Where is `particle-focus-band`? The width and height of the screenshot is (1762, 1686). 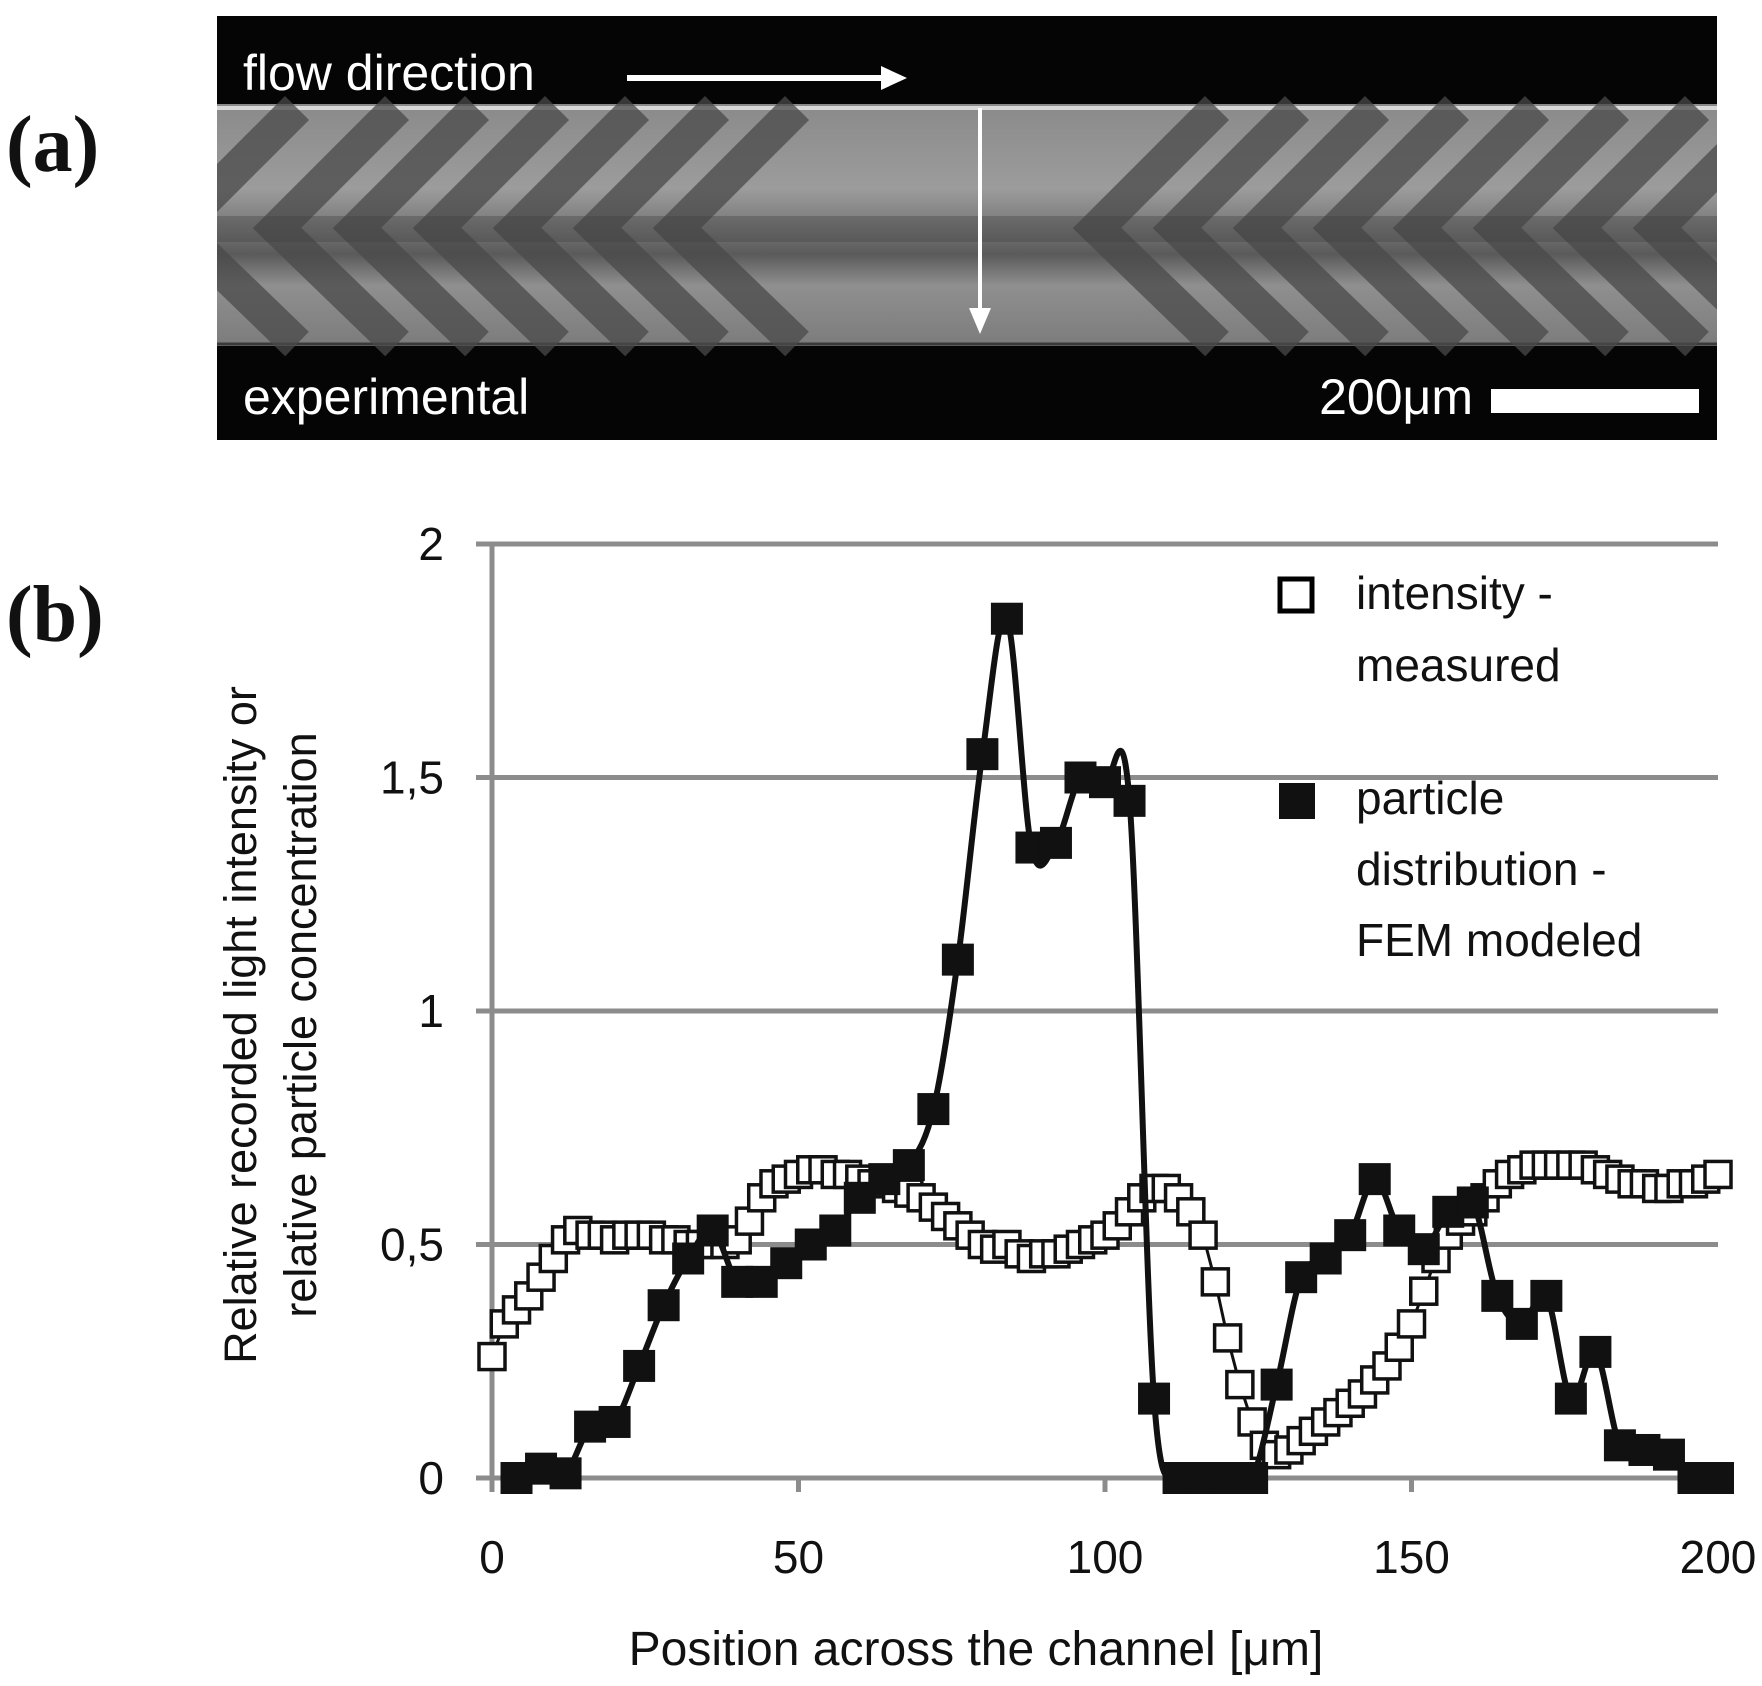
particle-focus-band is located at coordinates (967, 229).